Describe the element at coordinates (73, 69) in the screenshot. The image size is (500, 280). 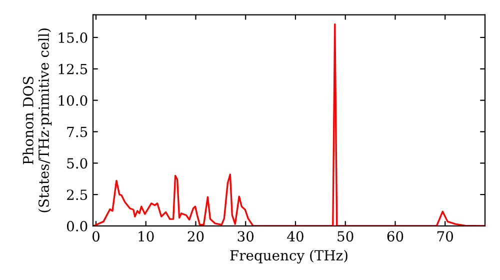
I see `y-tick-label: 12.5` at that location.